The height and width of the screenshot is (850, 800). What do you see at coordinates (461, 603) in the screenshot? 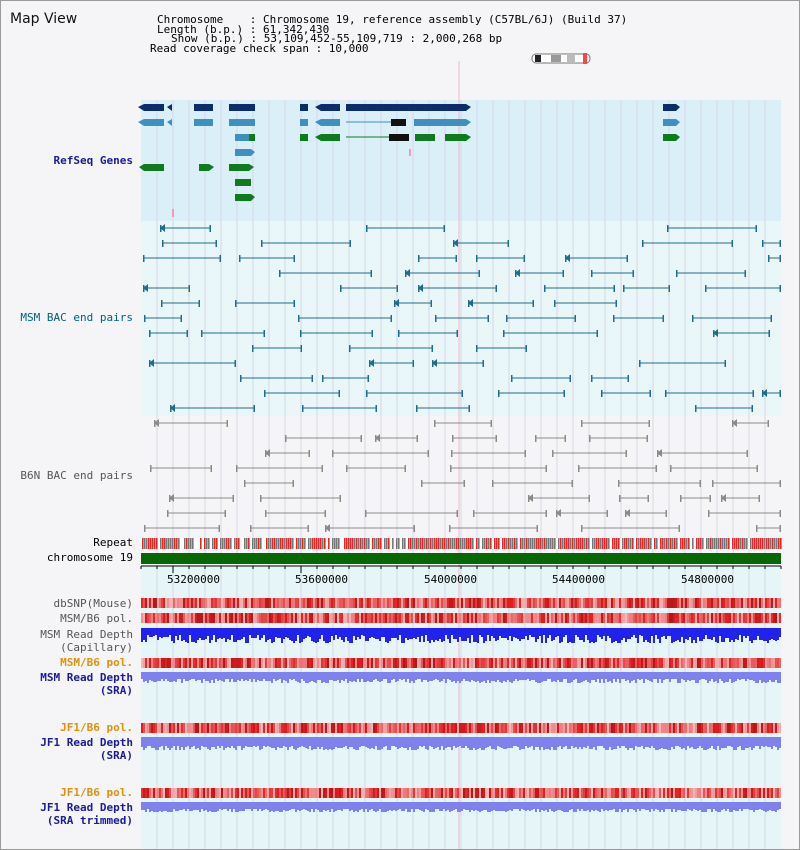
I see `dbsnp-heat-track` at bounding box center [461, 603].